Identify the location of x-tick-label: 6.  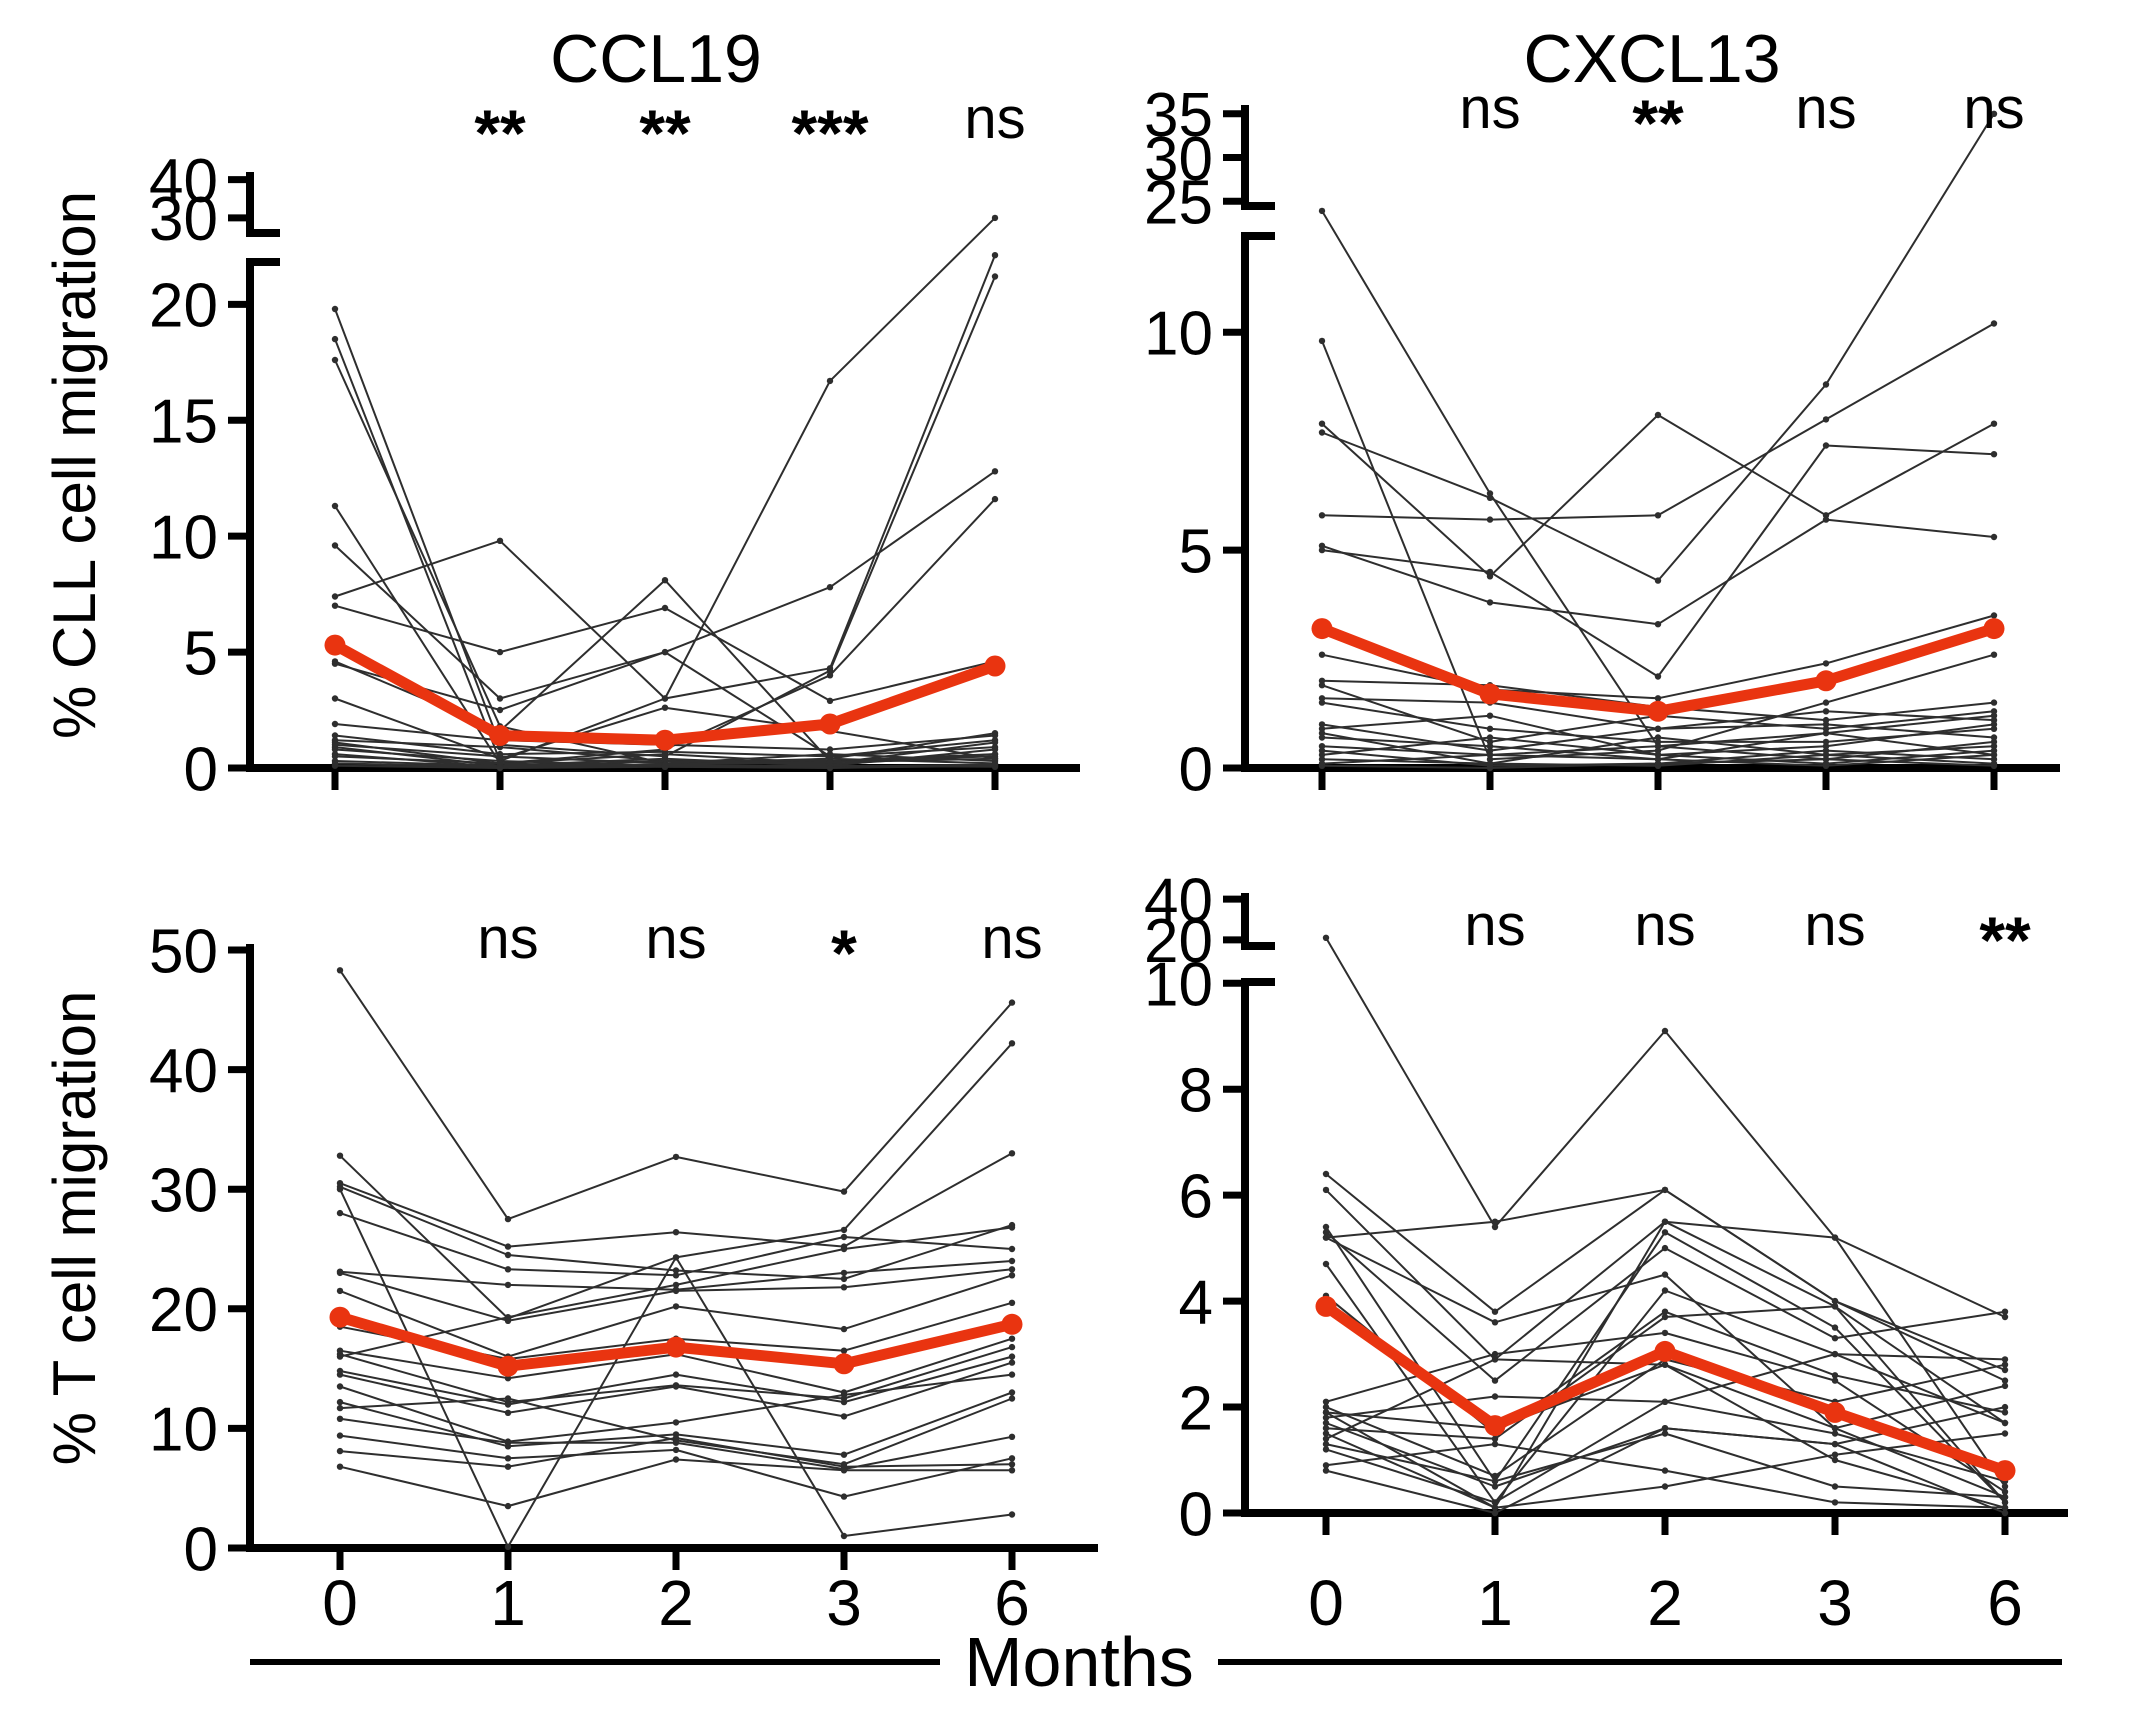
(2005, 1603).